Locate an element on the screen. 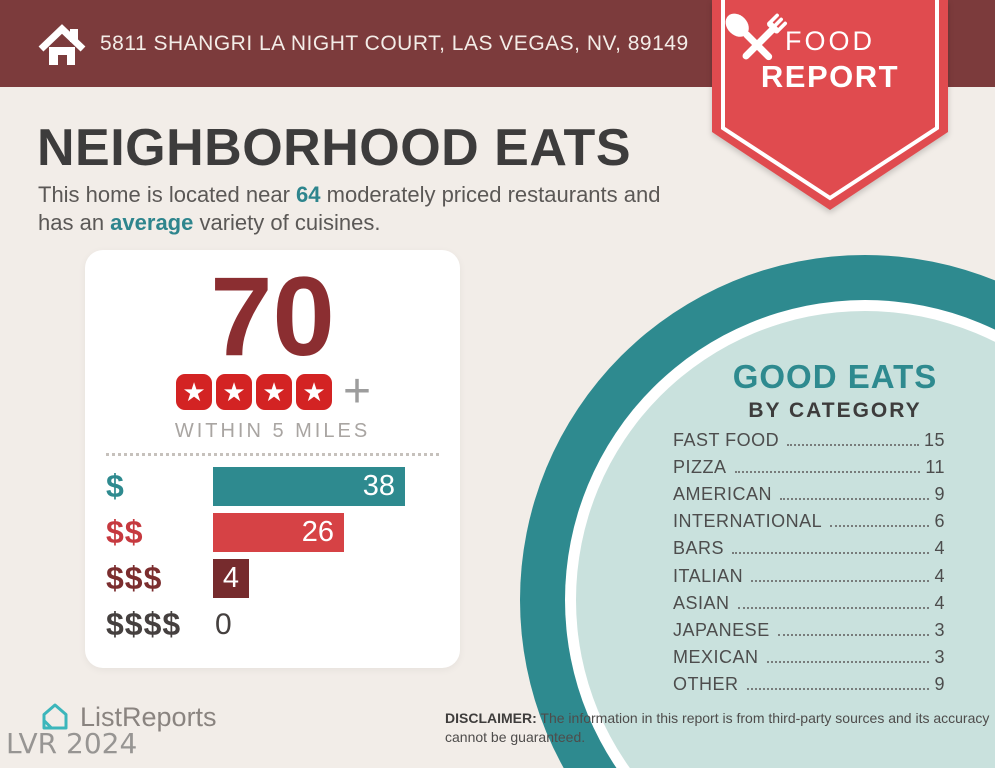 Image resolution: width=995 pixels, height=768 pixels. bar-value: 26 is located at coordinates (317, 532).